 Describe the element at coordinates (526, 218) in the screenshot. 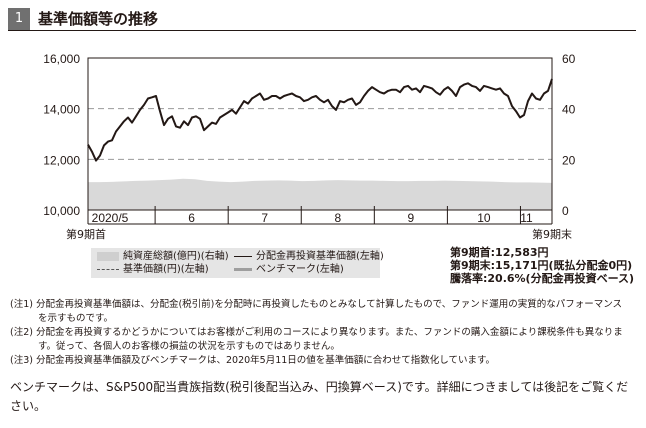

I see `x-axis-tick-6: 11` at that location.